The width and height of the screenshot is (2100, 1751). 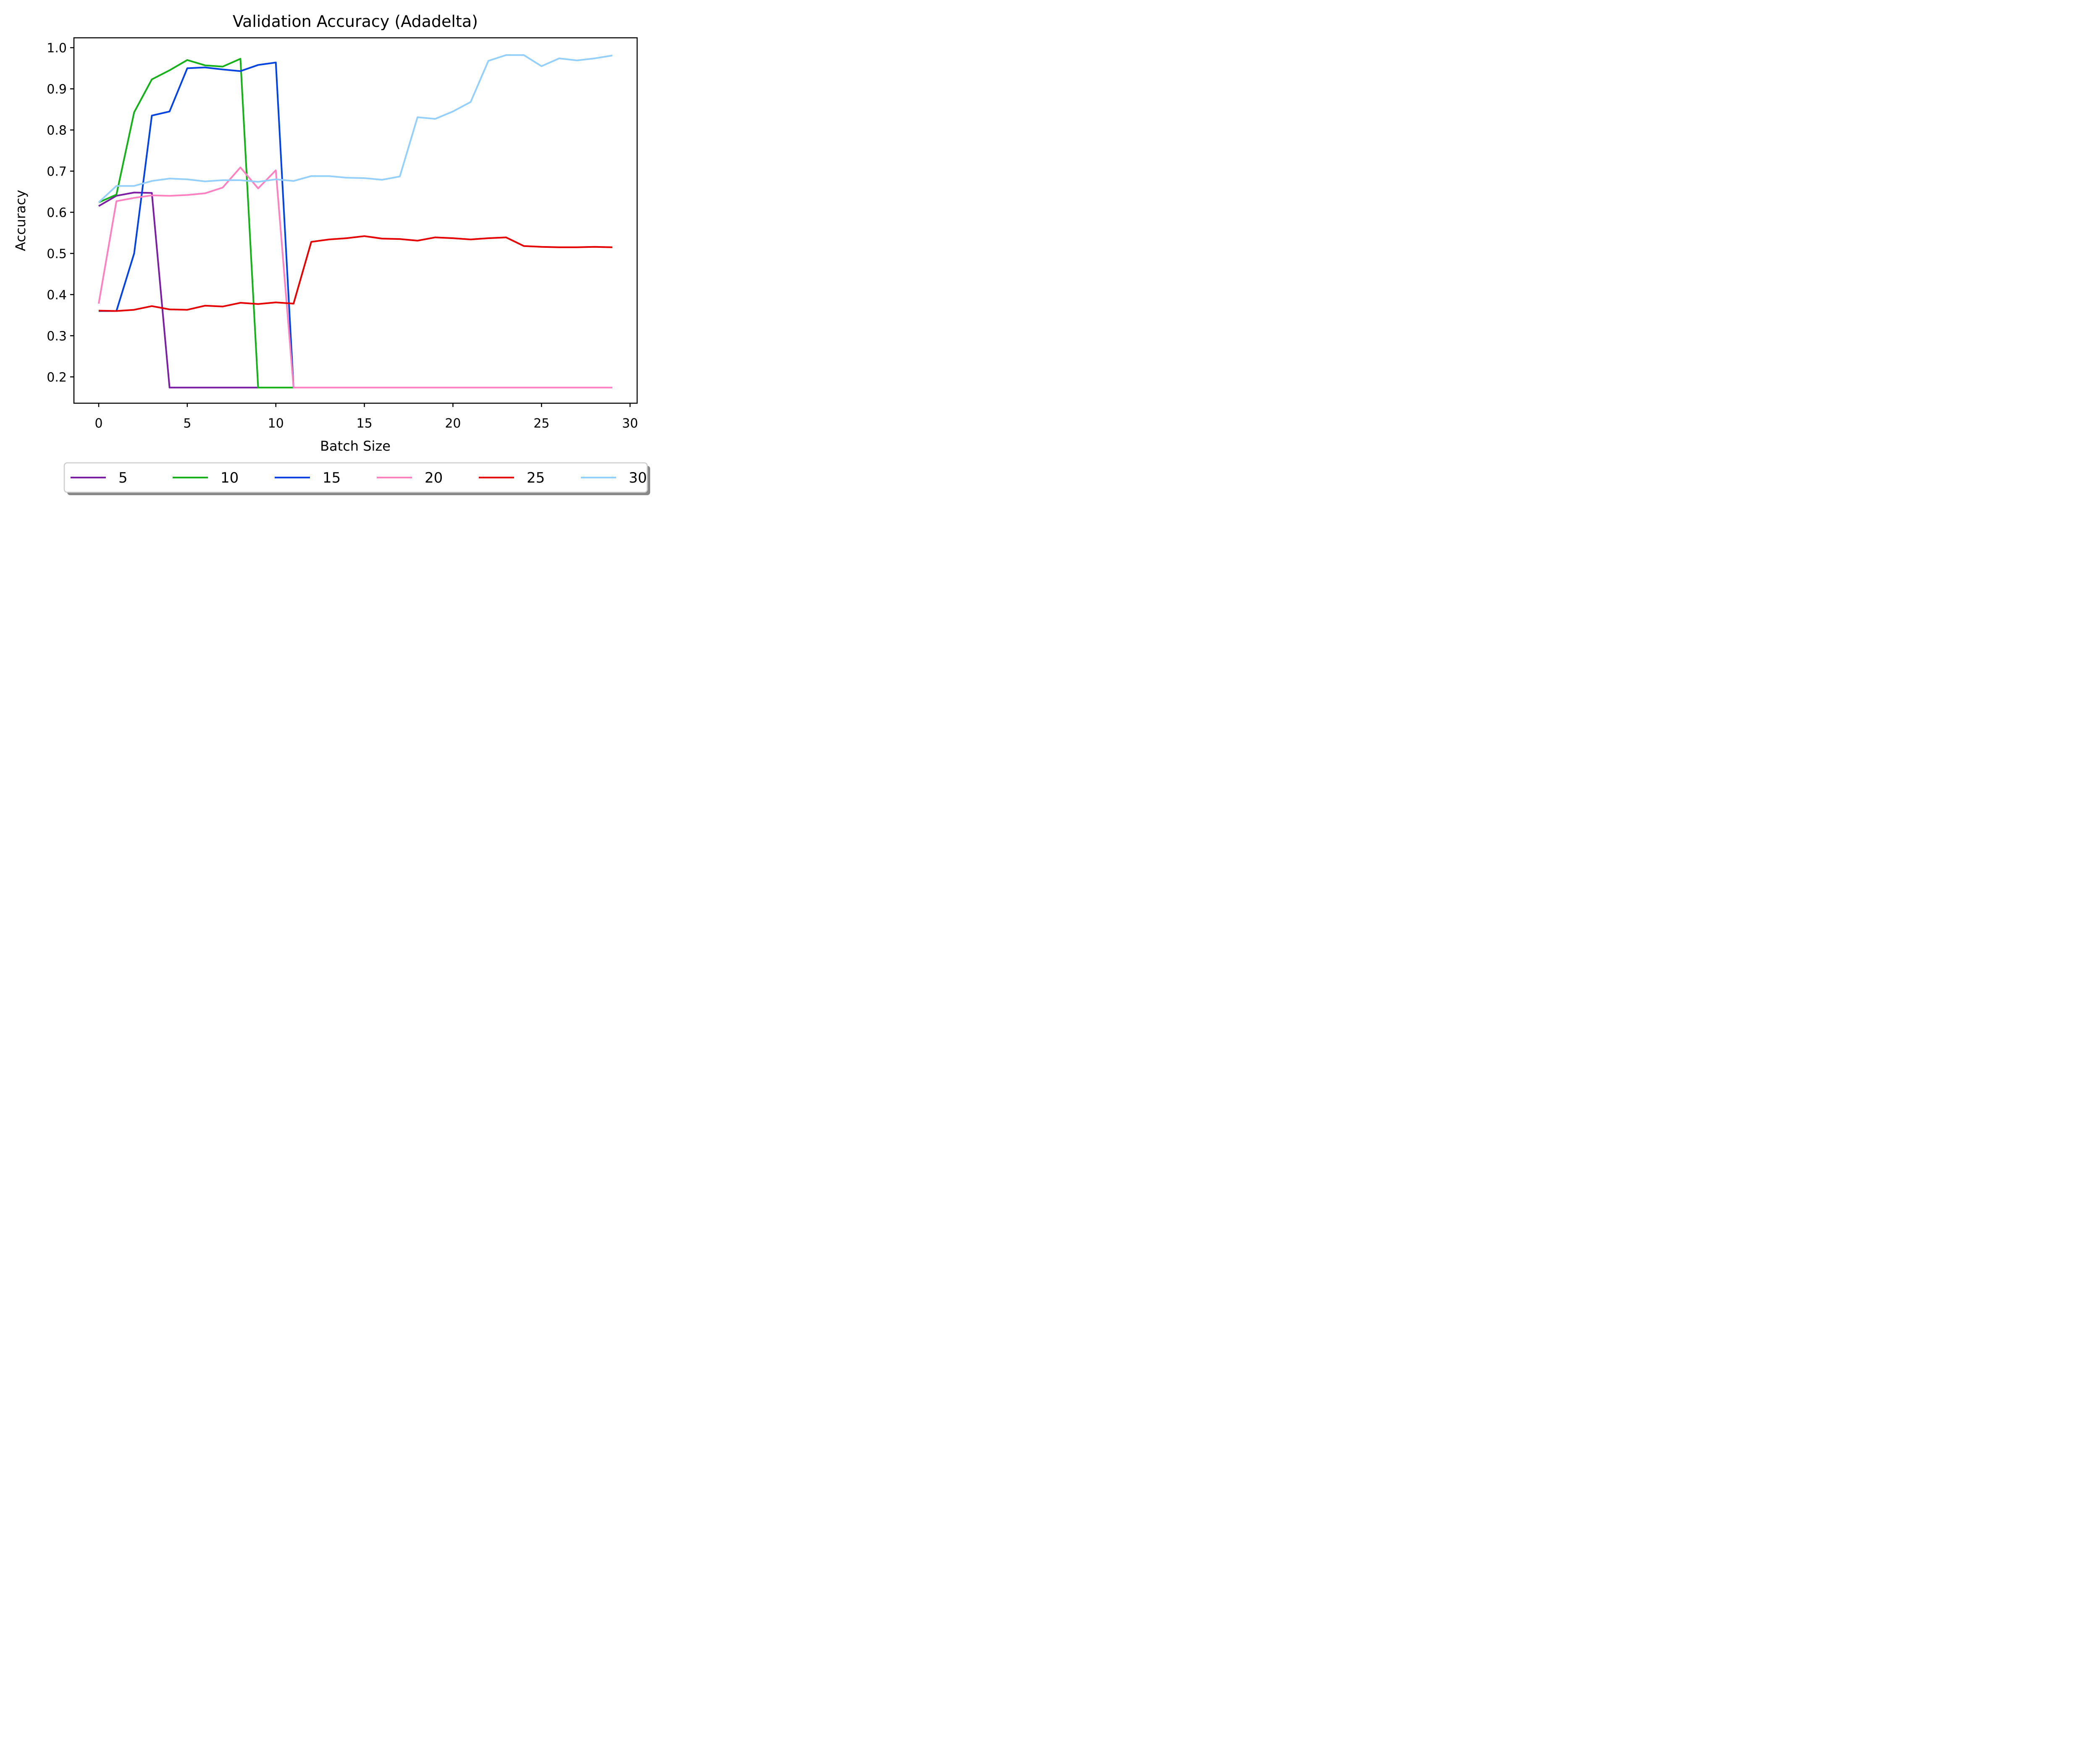 I want to click on legend-label: 5, so click(x=123, y=478).